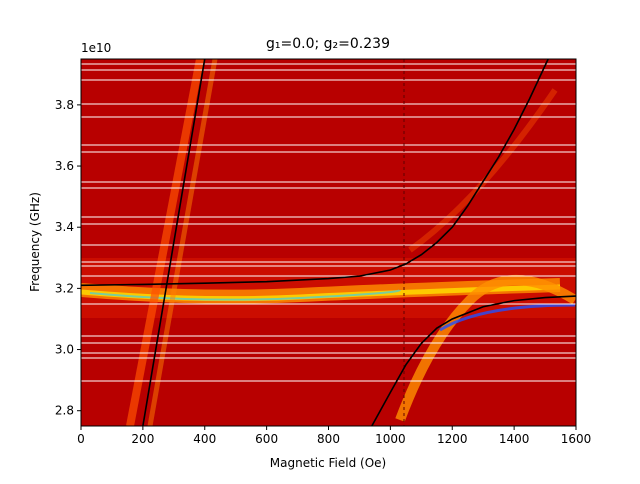 The width and height of the screenshot is (640, 484). Describe the element at coordinates (328, 44) in the screenshot. I see `chart-title: g₁=0.0; g₂=0.239` at that location.